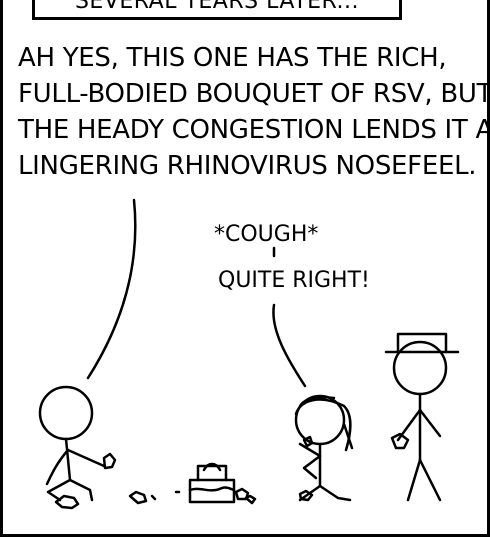 This screenshot has width=490, height=537. What do you see at coordinates (289, 345) in the screenshot?
I see `reply-speech-tail` at bounding box center [289, 345].